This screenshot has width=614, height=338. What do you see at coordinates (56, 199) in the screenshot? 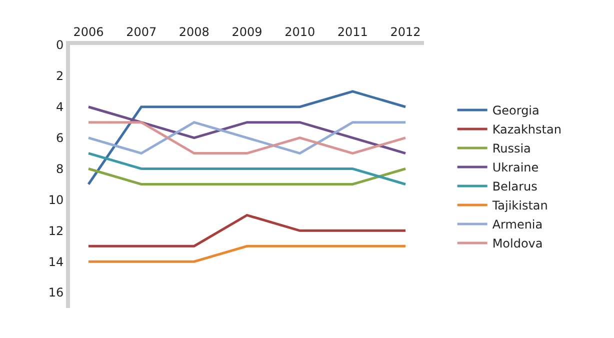
I see `y-tick-label: 10` at bounding box center [56, 199].